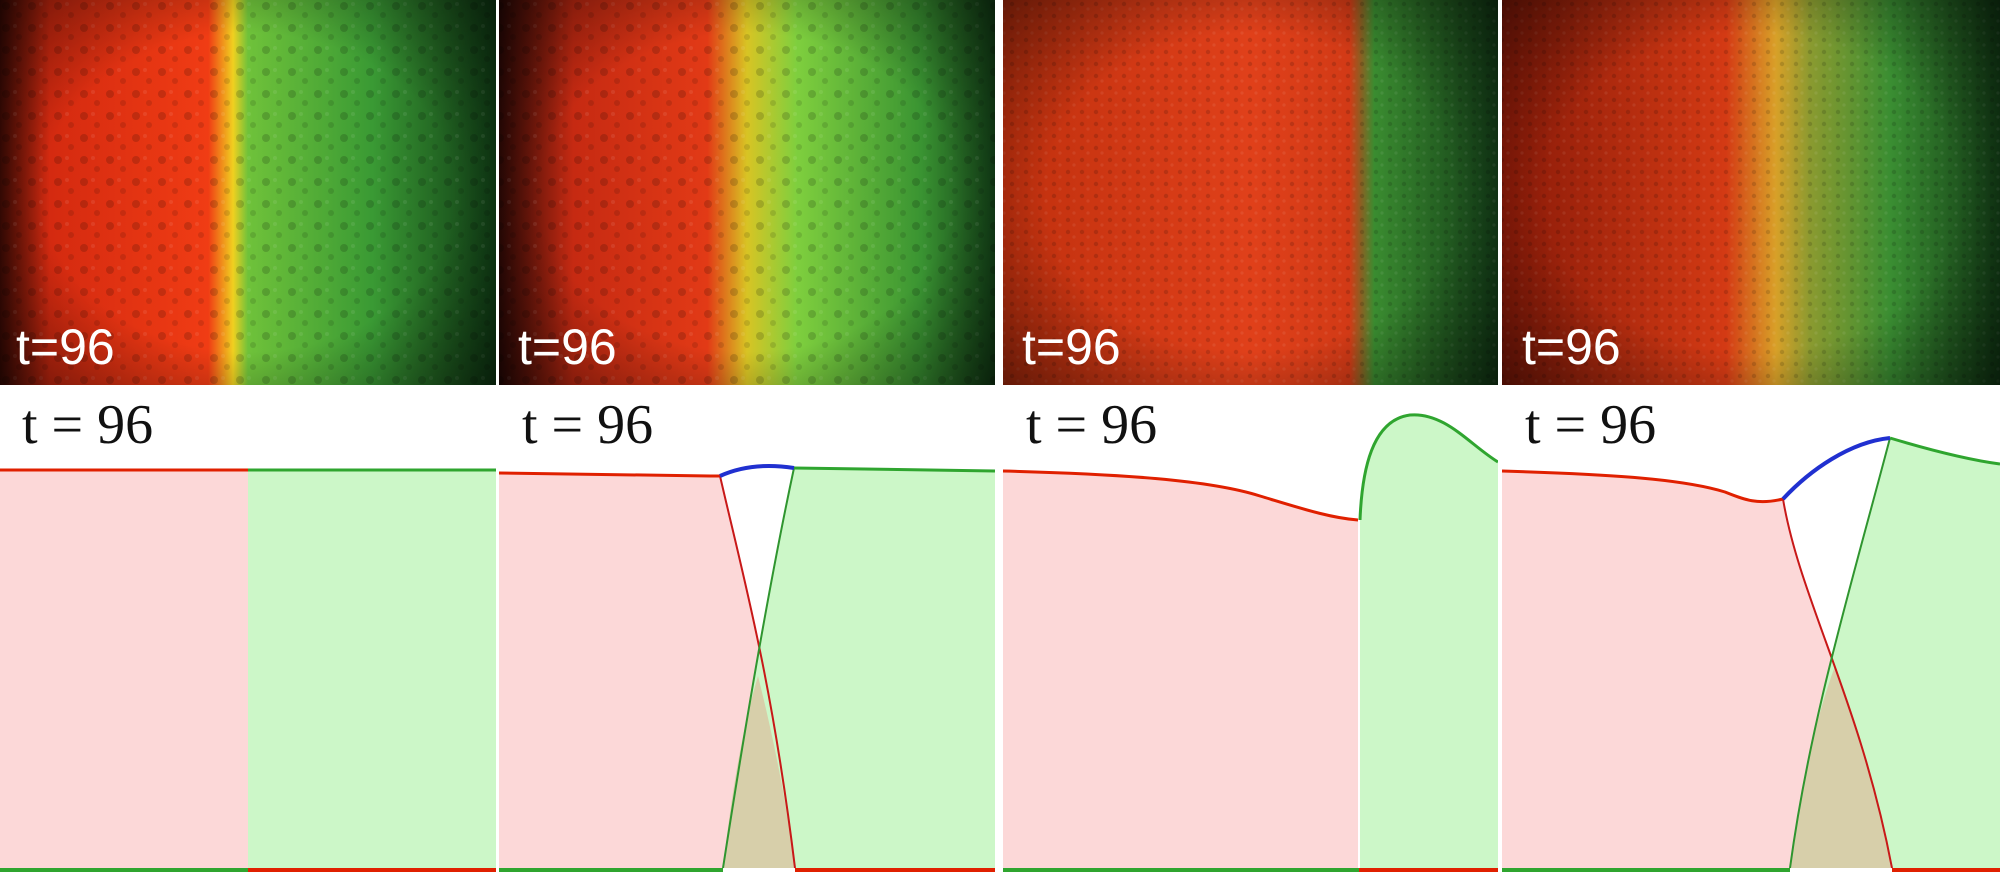 Image resolution: width=2000 pixels, height=873 pixels. I want to click on simulation-panel-1: t = 96, so click(248, 630).